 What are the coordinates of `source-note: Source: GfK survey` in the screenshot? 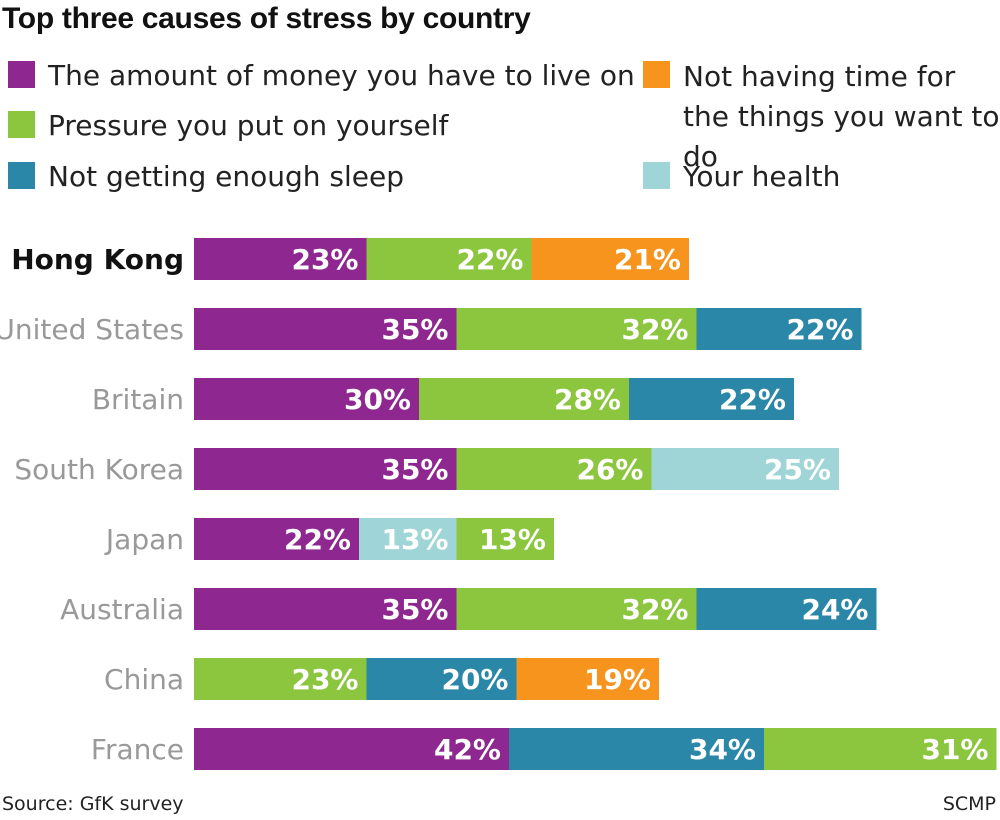 It's located at (93, 804).